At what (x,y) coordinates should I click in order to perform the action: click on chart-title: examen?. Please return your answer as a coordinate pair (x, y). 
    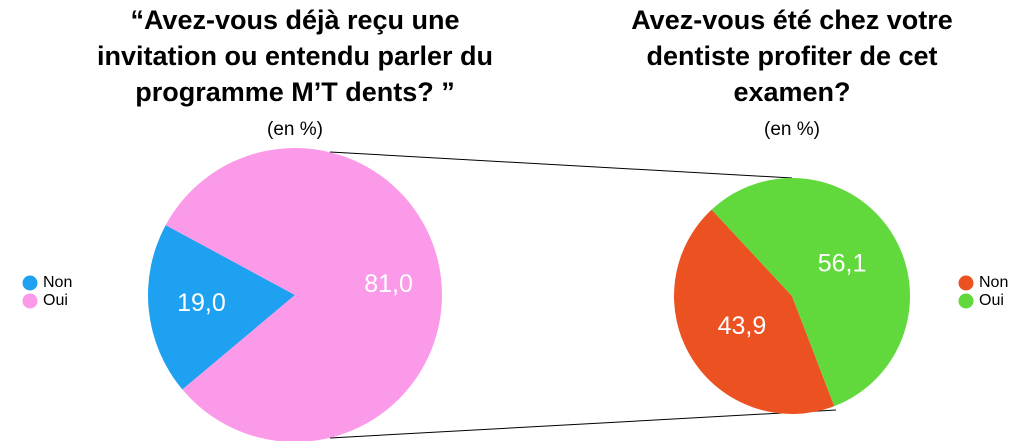
    Looking at the image, I should click on (791, 92).